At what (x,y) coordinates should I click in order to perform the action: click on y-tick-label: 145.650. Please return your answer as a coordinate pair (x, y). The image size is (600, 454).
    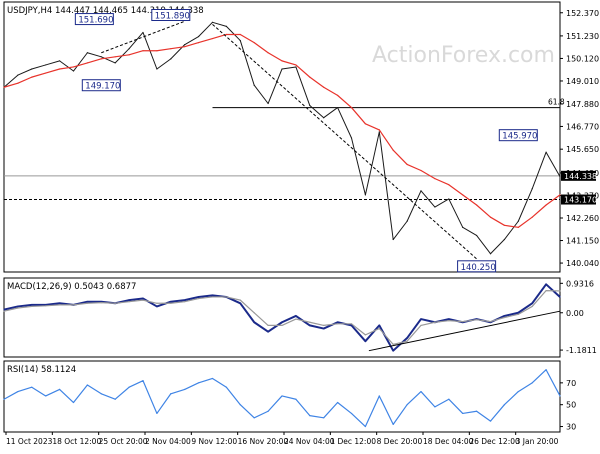
    Looking at the image, I should click on (582, 149).